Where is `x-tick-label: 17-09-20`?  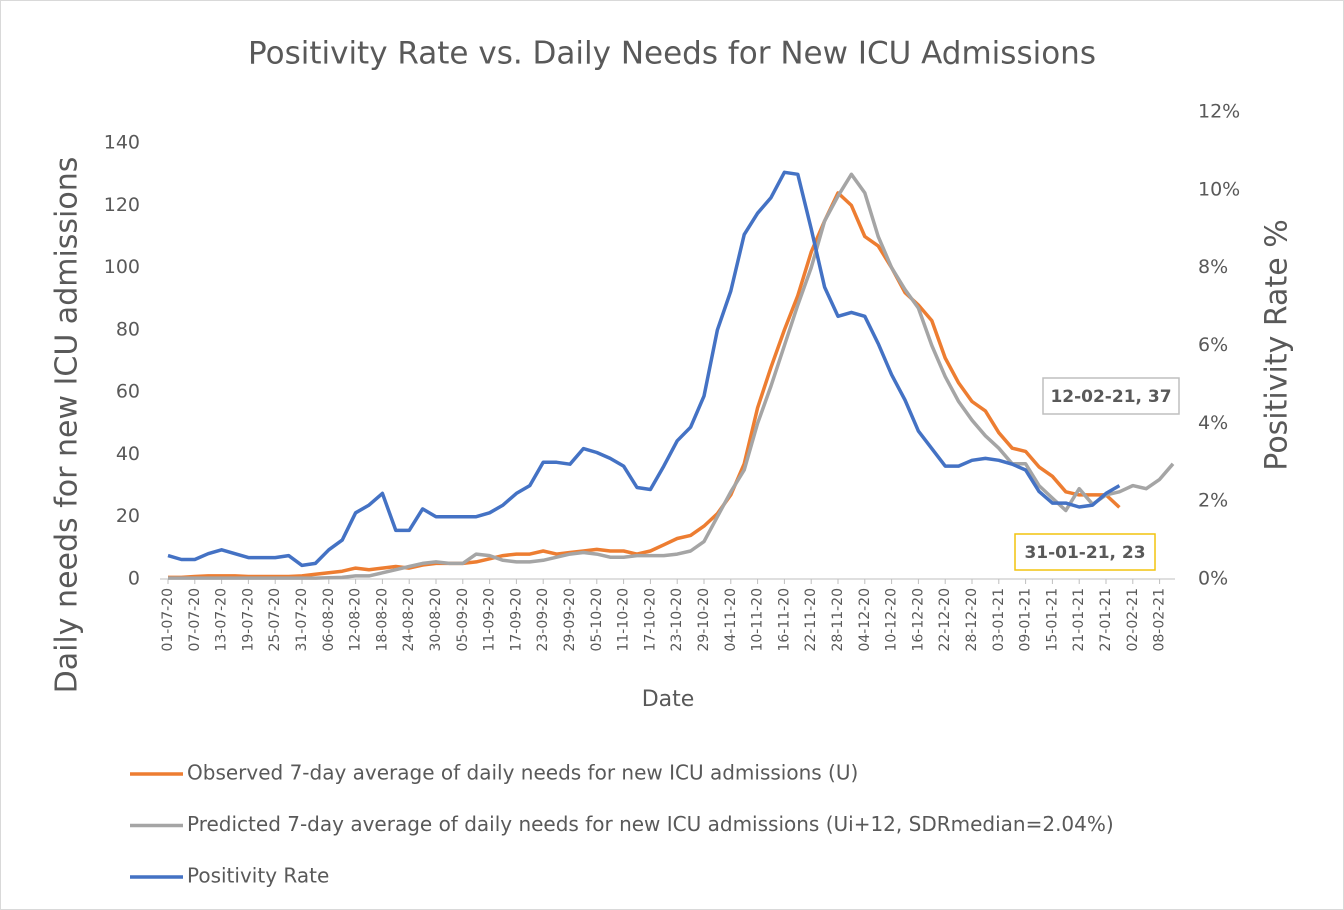 x-tick-label: 17-09-20 is located at coordinates (516, 620).